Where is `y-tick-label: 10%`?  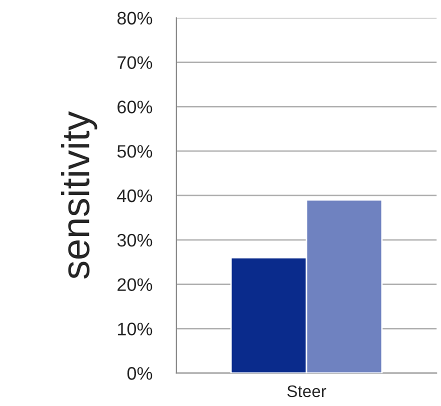 y-tick-label: 10% is located at coordinates (135, 329).